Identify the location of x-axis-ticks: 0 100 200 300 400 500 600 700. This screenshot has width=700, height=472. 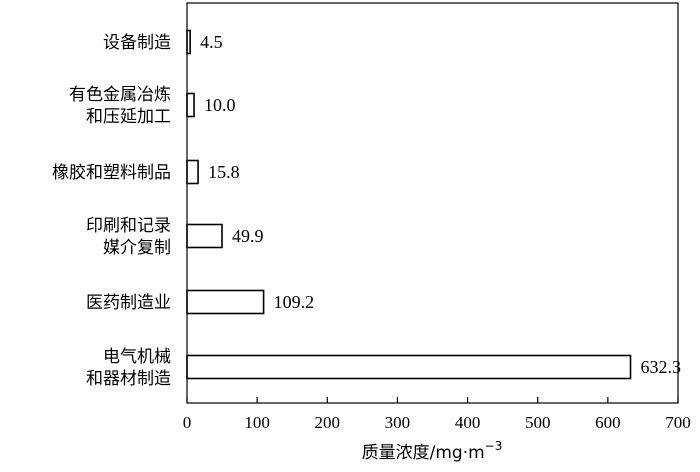
(437, 414).